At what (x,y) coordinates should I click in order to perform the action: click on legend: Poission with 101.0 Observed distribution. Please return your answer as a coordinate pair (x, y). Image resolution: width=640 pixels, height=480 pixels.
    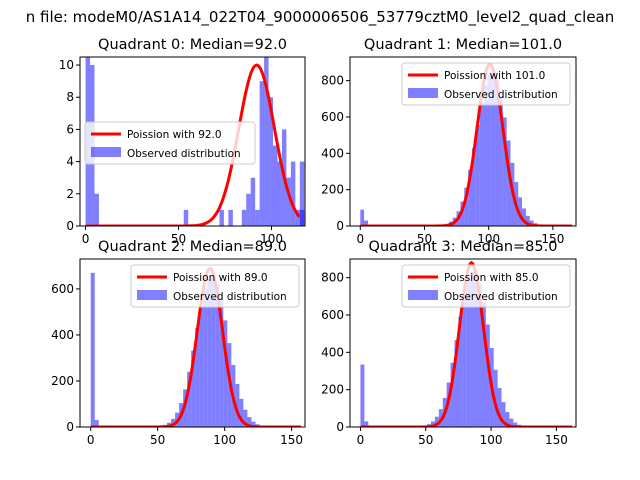
    Looking at the image, I should click on (486, 84).